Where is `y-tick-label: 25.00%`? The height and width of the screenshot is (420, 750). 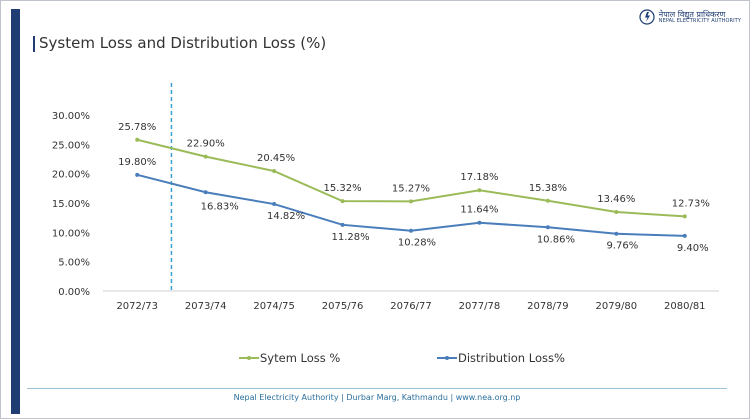 y-tick-label: 25.00% is located at coordinates (71, 145).